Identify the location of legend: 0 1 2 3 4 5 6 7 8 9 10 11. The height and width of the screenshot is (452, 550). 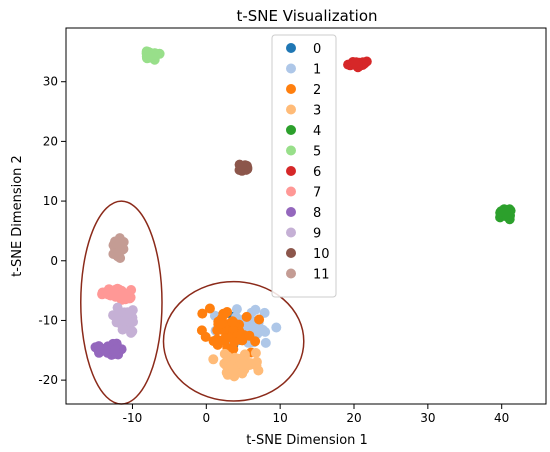
(304, 166).